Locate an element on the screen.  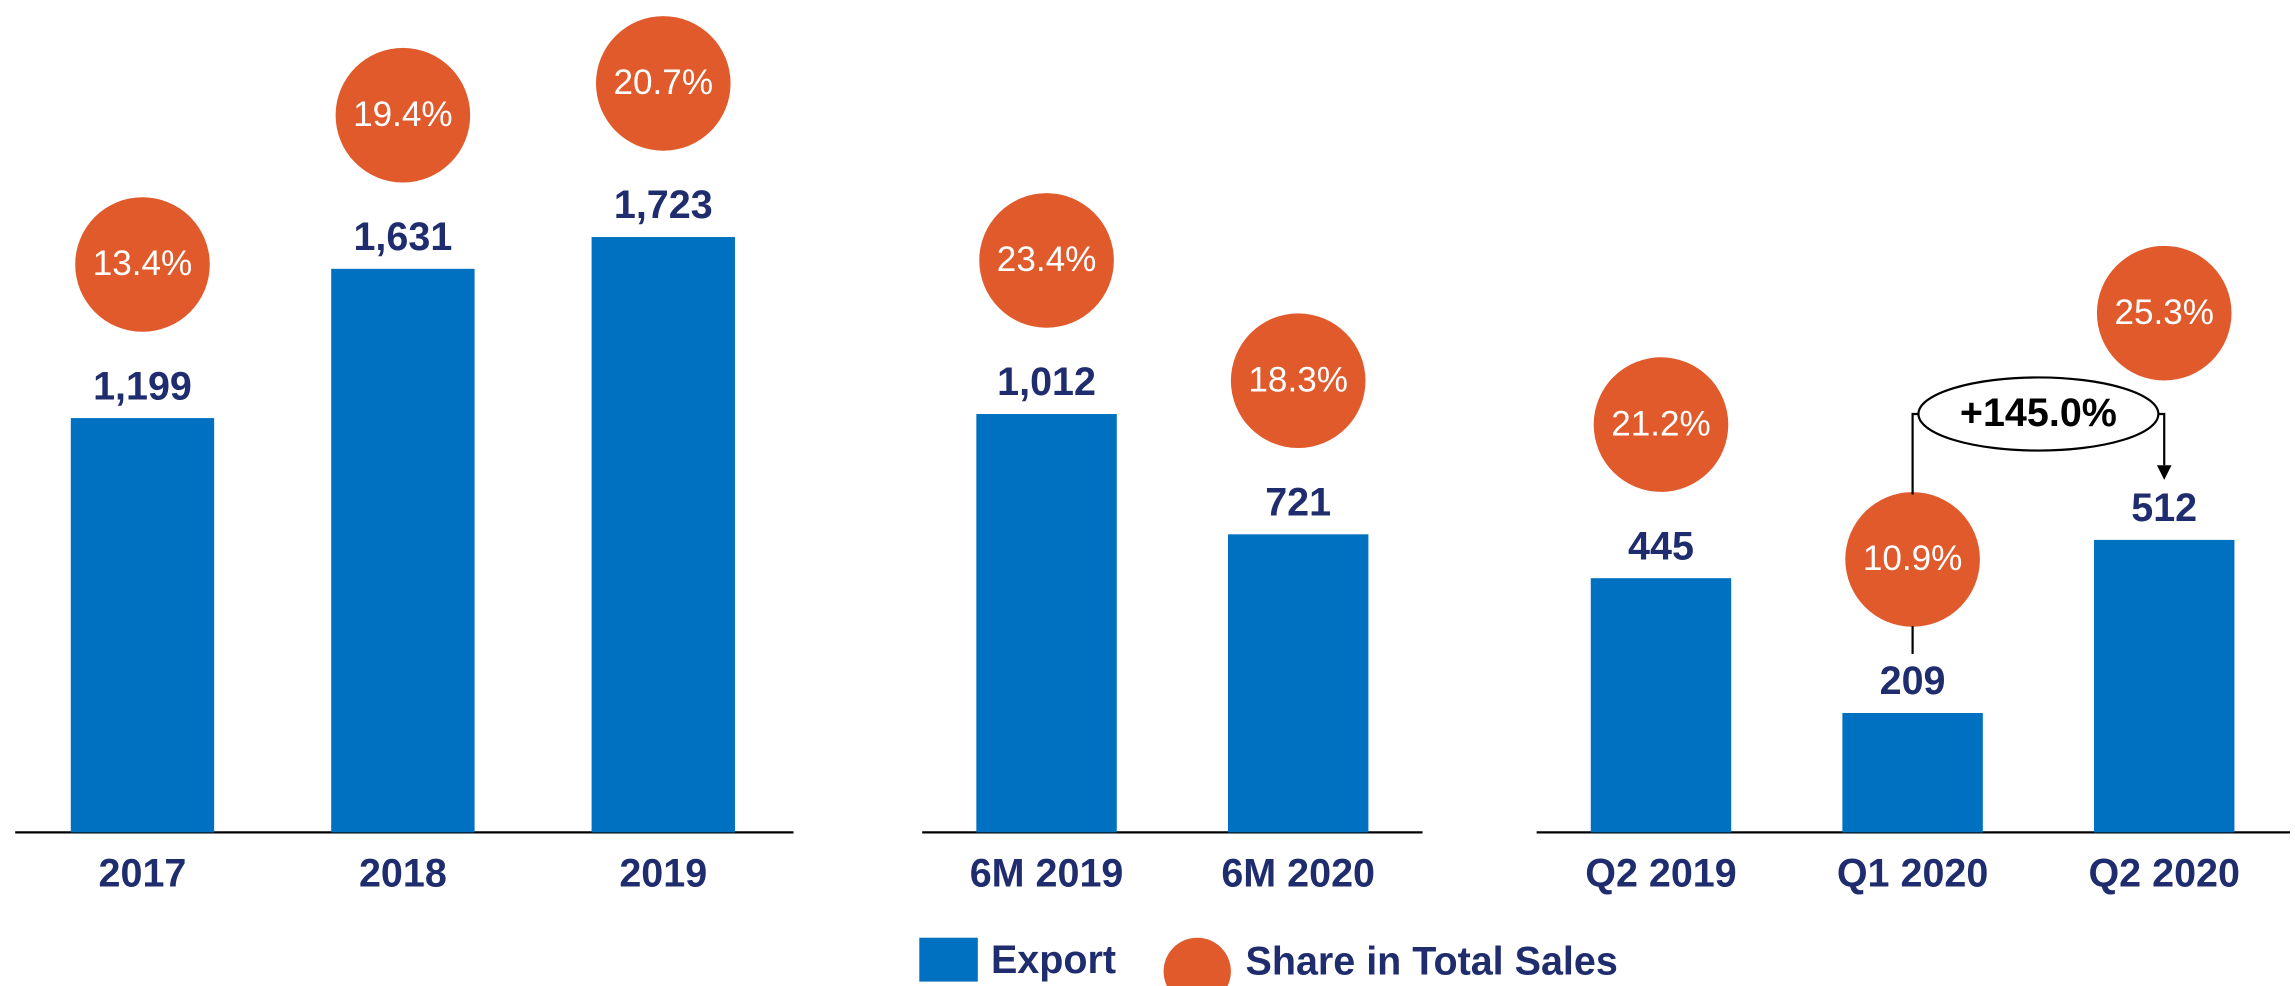
share-label: 21.2% is located at coordinates (1661, 423).